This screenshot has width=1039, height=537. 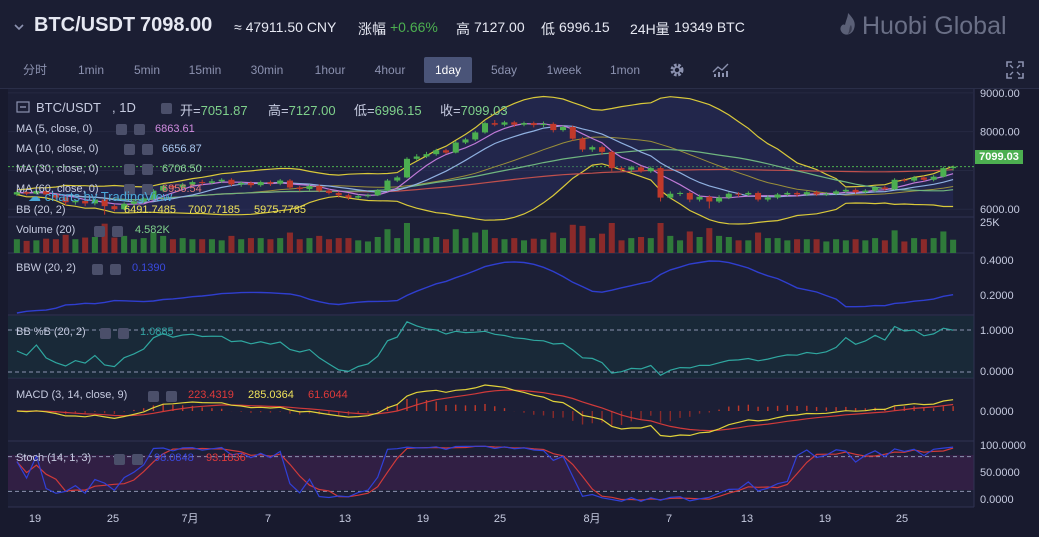 What do you see at coordinates (97, 269) in the screenshot?
I see `bbw-settings-icon` at bounding box center [97, 269].